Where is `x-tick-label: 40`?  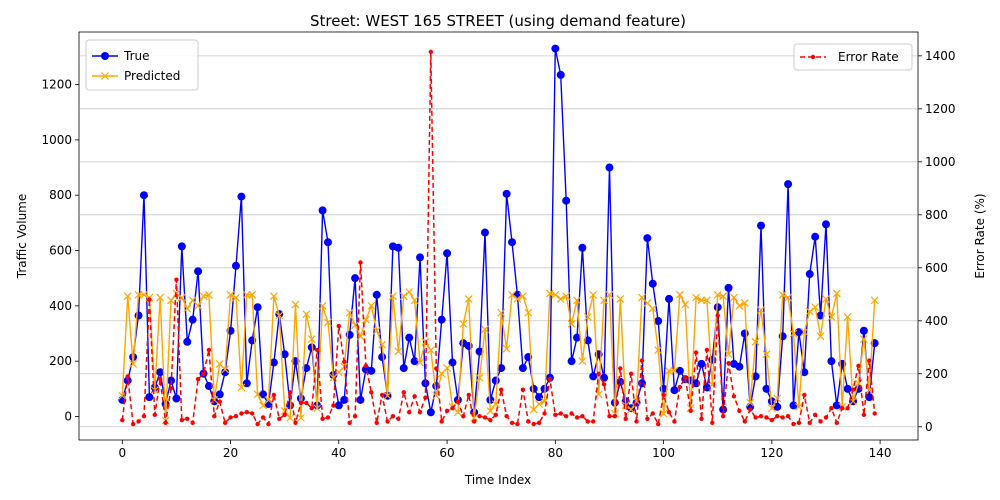
x-tick-label: 40 is located at coordinates (338, 453).